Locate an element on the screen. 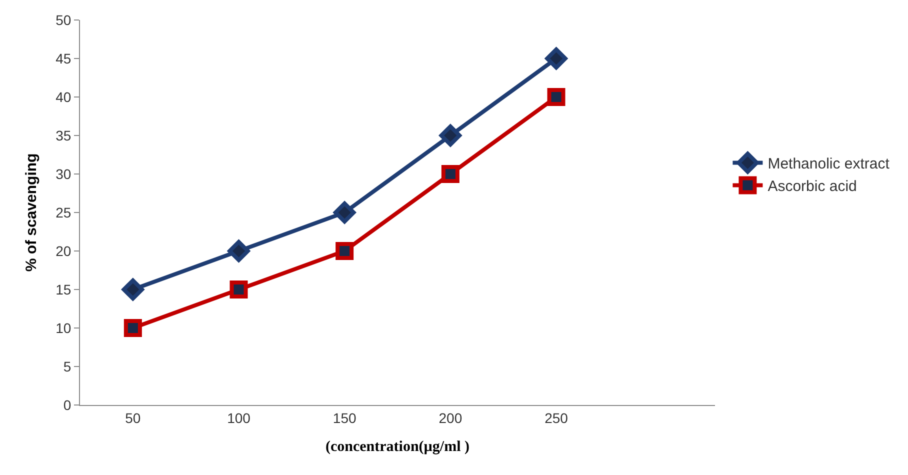  y-axis-title: % of scavenging is located at coordinates (31, 212).